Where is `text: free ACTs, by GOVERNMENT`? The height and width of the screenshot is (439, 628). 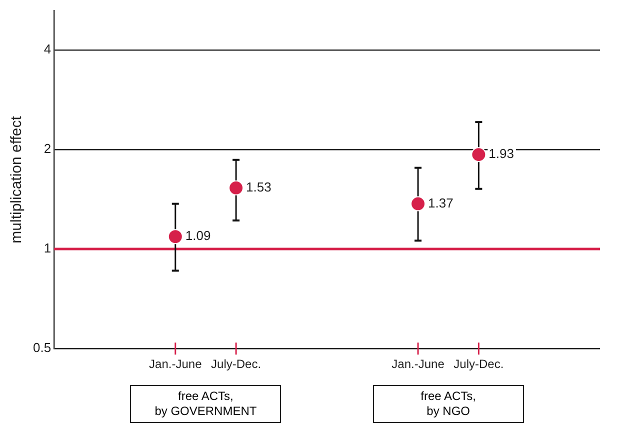
text: free ACTs, by GOVERNMENT is located at coordinates (206, 403).